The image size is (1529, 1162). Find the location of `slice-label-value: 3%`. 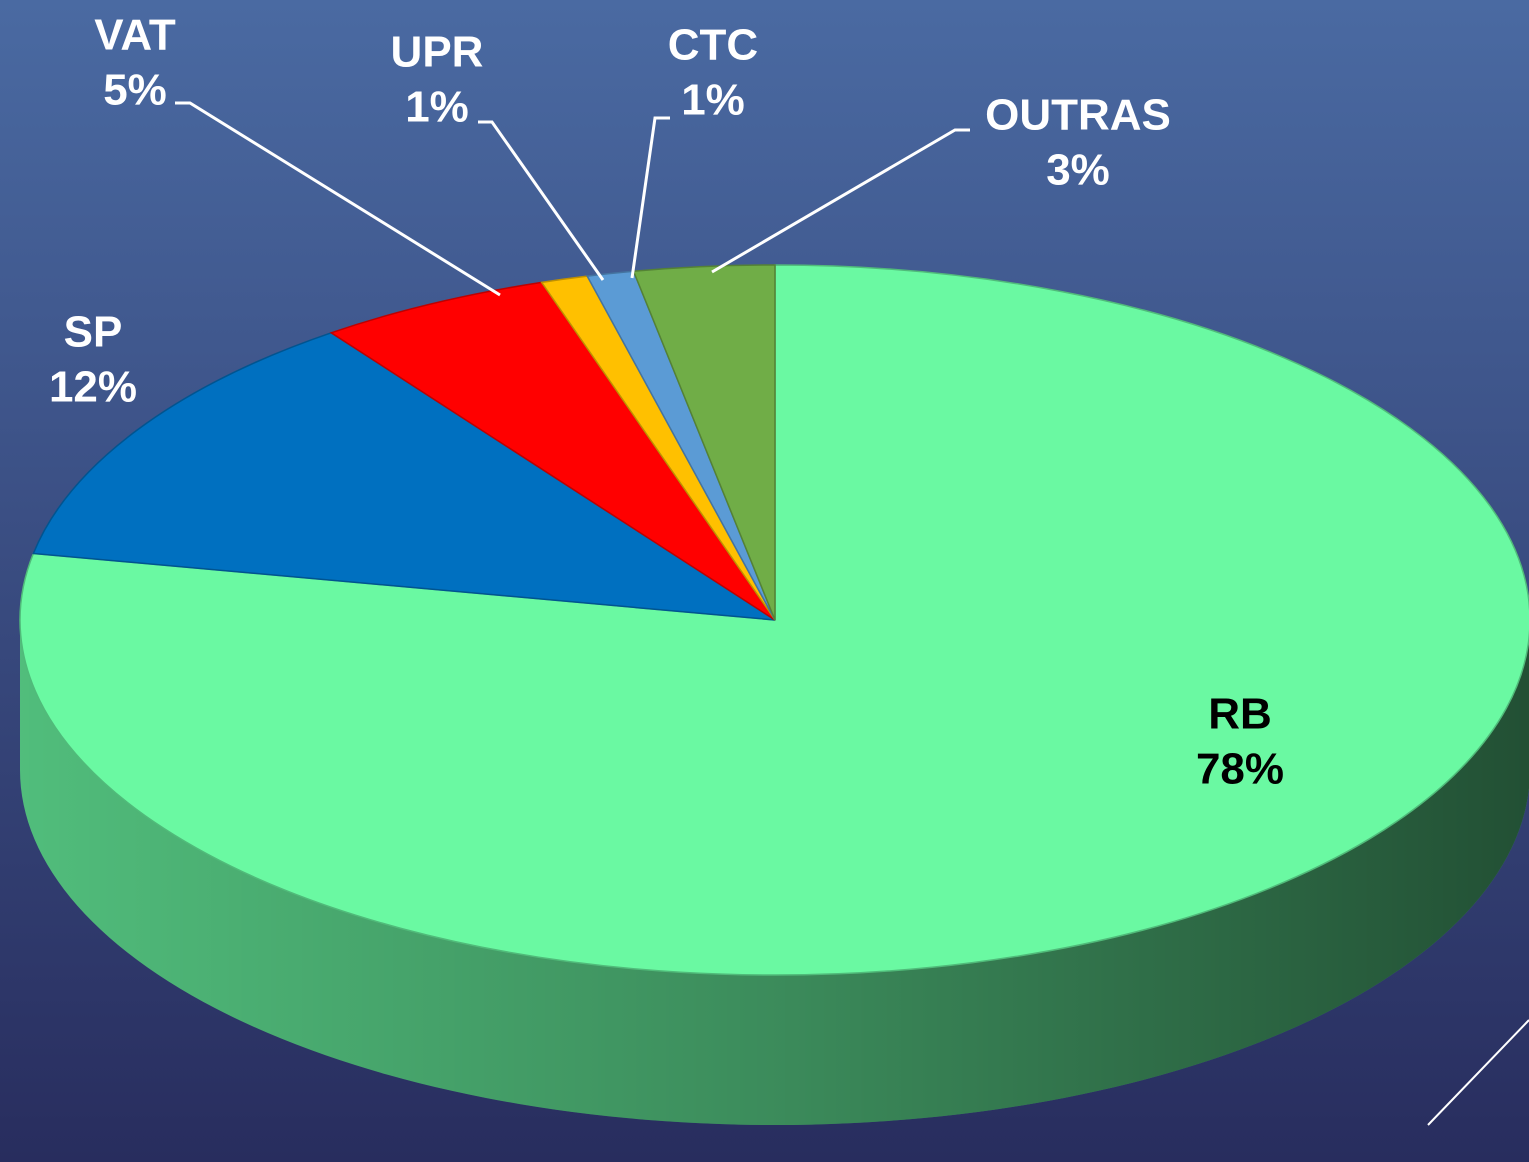

slice-label-value: 3% is located at coordinates (1078, 170).